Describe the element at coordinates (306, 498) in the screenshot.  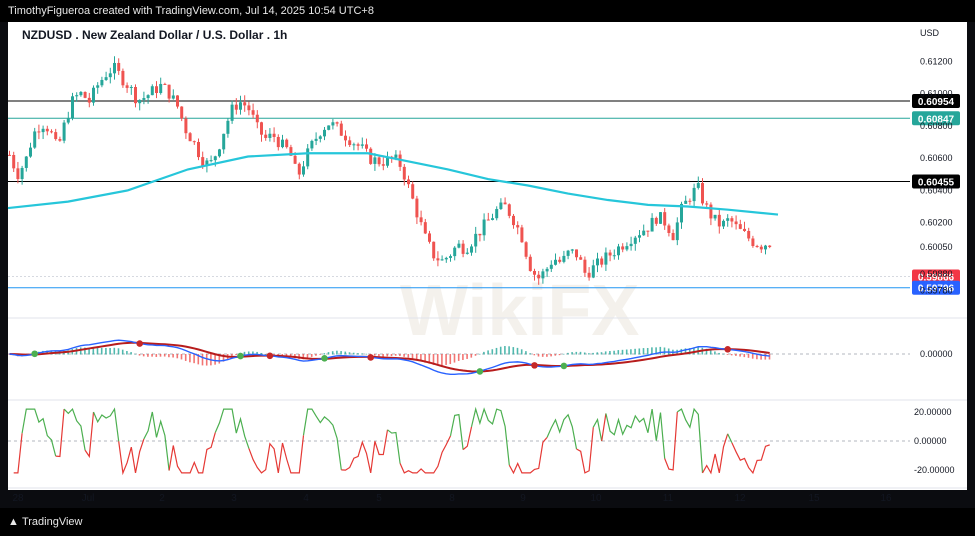
I see `x-tick-label: 4` at that location.